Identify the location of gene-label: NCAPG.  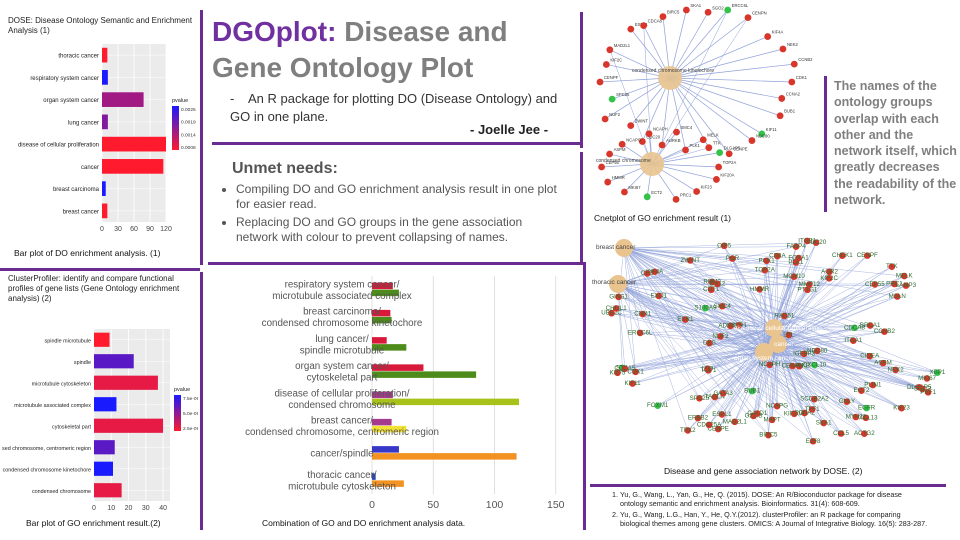
(633, 139).